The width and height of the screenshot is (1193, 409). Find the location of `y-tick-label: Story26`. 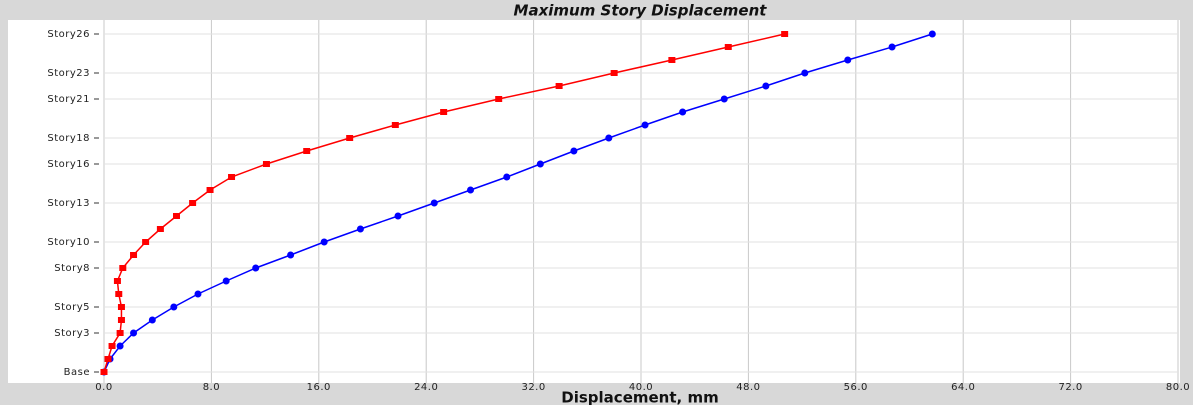

y-tick-label: Story26 is located at coordinates (68, 34).